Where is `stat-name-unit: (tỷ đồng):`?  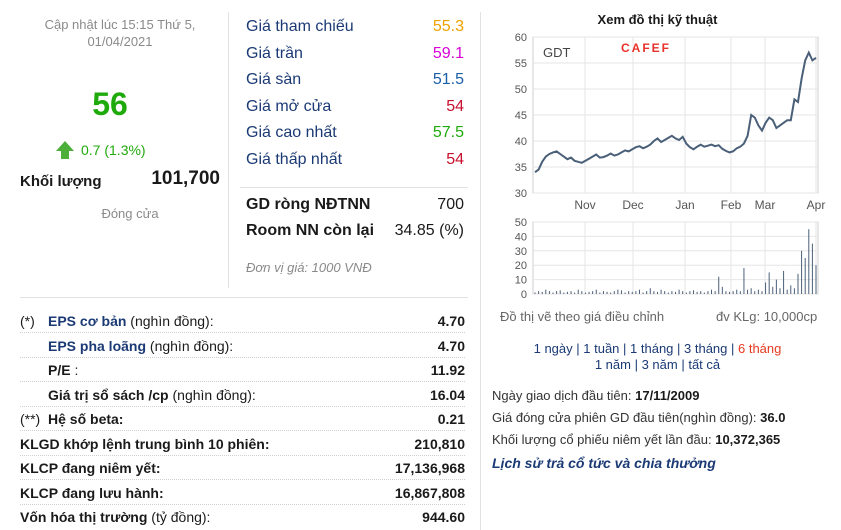 stat-name-unit: (tỷ đồng): is located at coordinates (179, 517).